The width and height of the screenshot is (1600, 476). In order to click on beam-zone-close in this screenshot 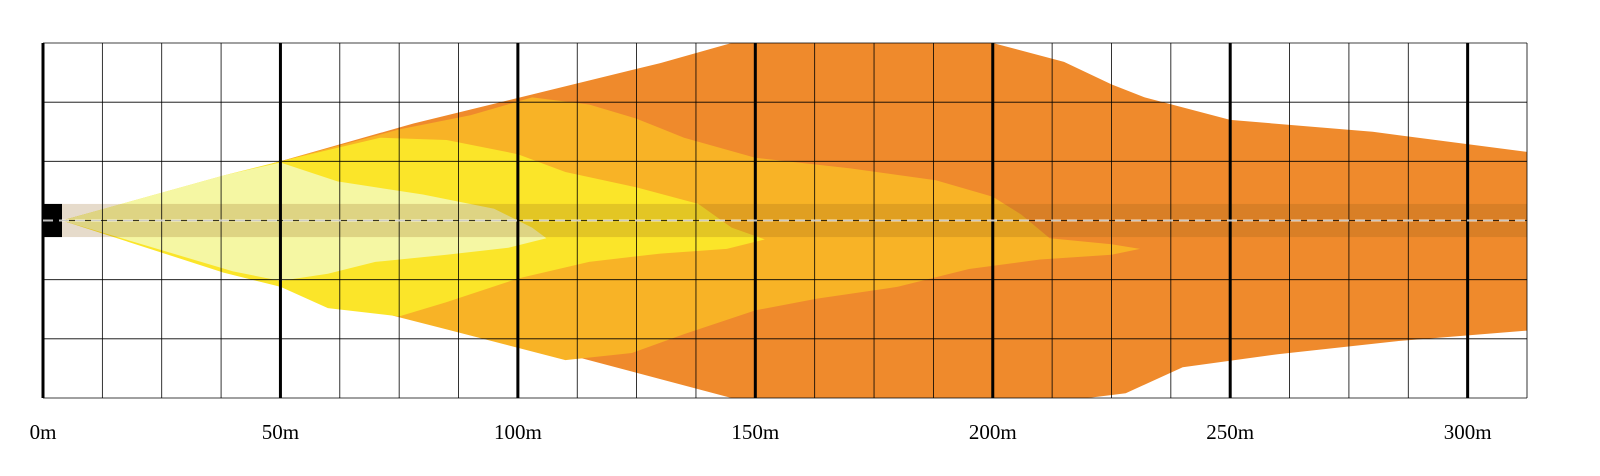, I will do `click(304, 221)`.